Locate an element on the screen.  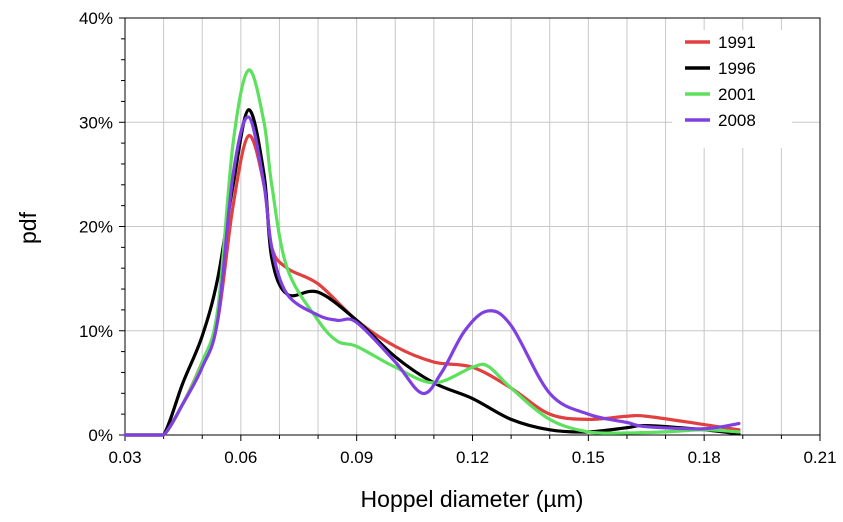
x-axis-title: Hoppel diameter (µm) is located at coordinates (472, 499).